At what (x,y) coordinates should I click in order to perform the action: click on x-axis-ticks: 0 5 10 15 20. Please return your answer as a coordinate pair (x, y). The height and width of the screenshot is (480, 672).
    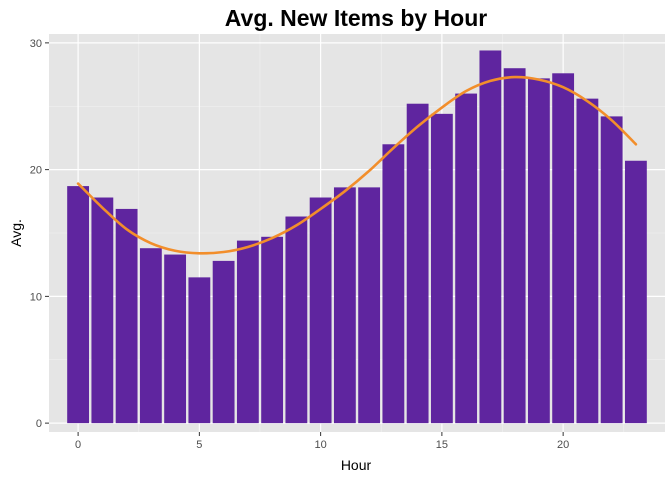
    Looking at the image, I should click on (322, 441).